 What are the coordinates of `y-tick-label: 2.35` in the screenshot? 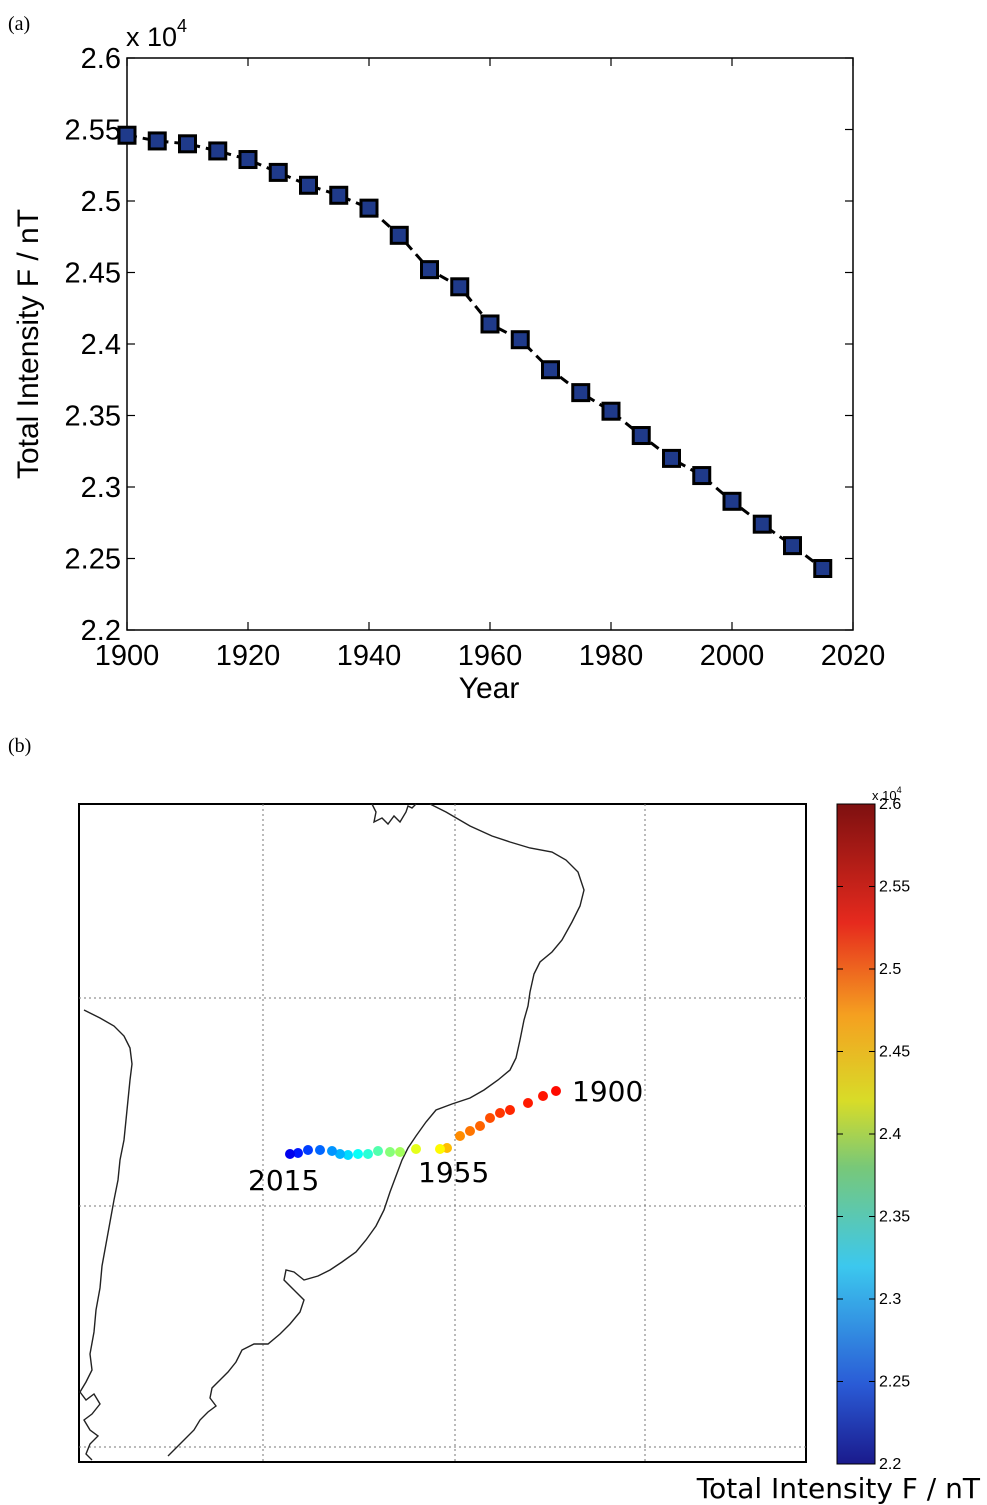 It's located at (93, 417).